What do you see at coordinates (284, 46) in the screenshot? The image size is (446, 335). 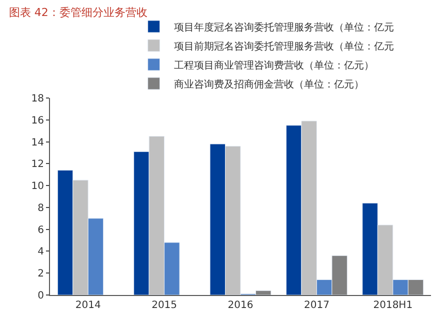 I see `legend-label: 项目前期冠名咨询委托管理服务营收（单位：亿元` at bounding box center [284, 46].